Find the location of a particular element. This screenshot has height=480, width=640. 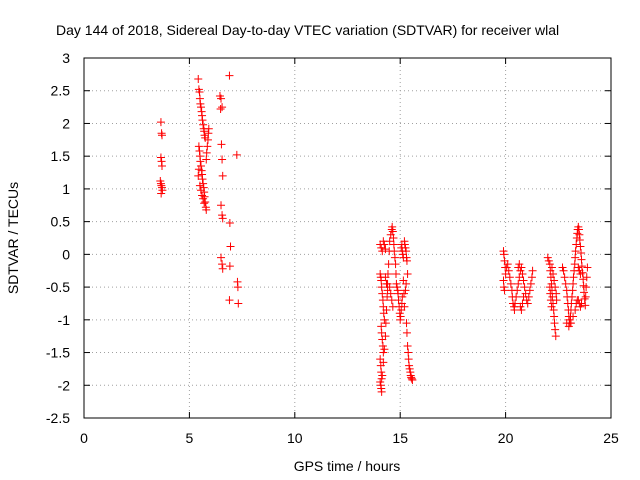

y-tick-label: 3 is located at coordinates (66, 58).